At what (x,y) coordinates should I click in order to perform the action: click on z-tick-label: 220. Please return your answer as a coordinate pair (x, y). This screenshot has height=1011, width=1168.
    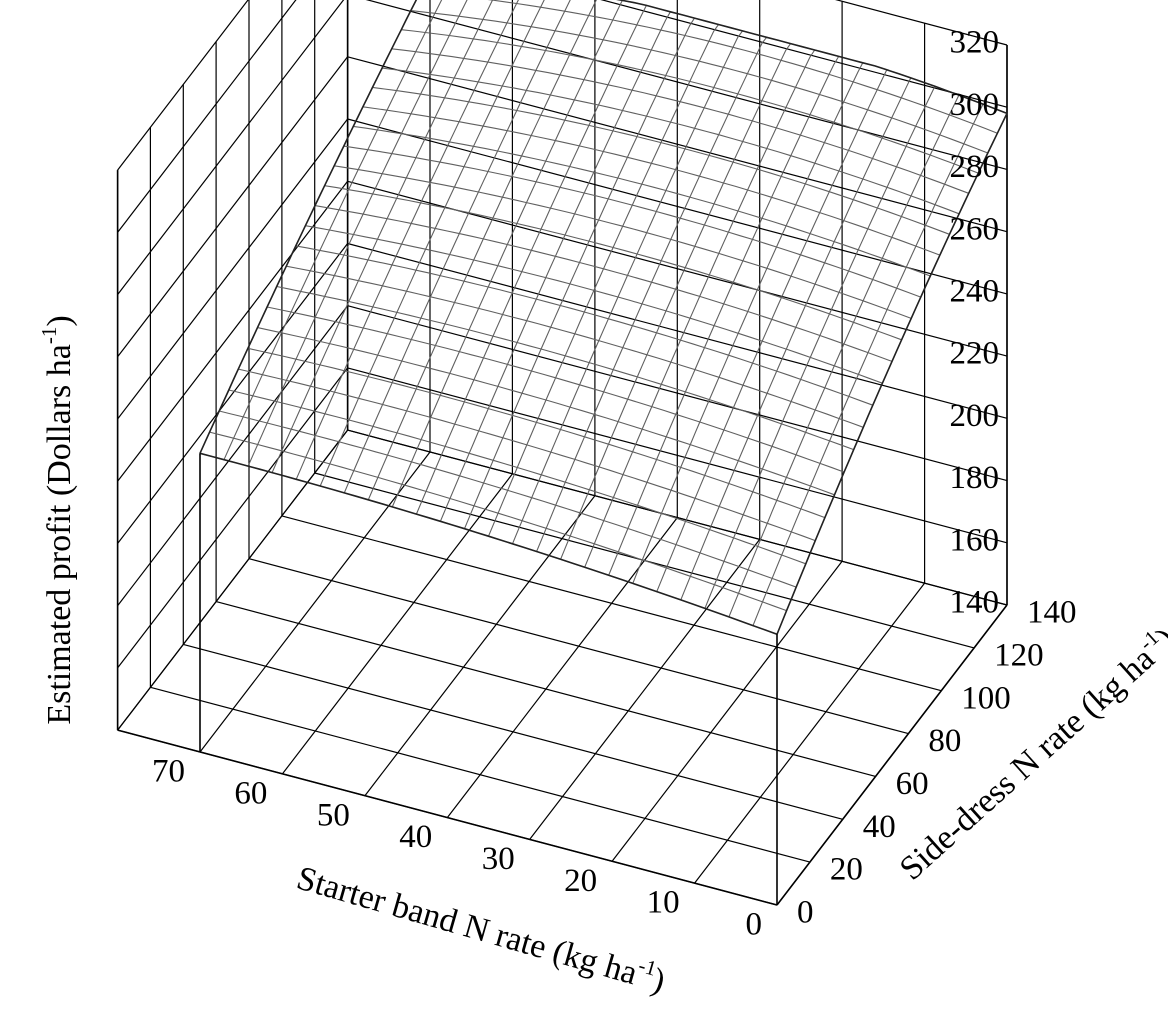
    Looking at the image, I should click on (975, 354).